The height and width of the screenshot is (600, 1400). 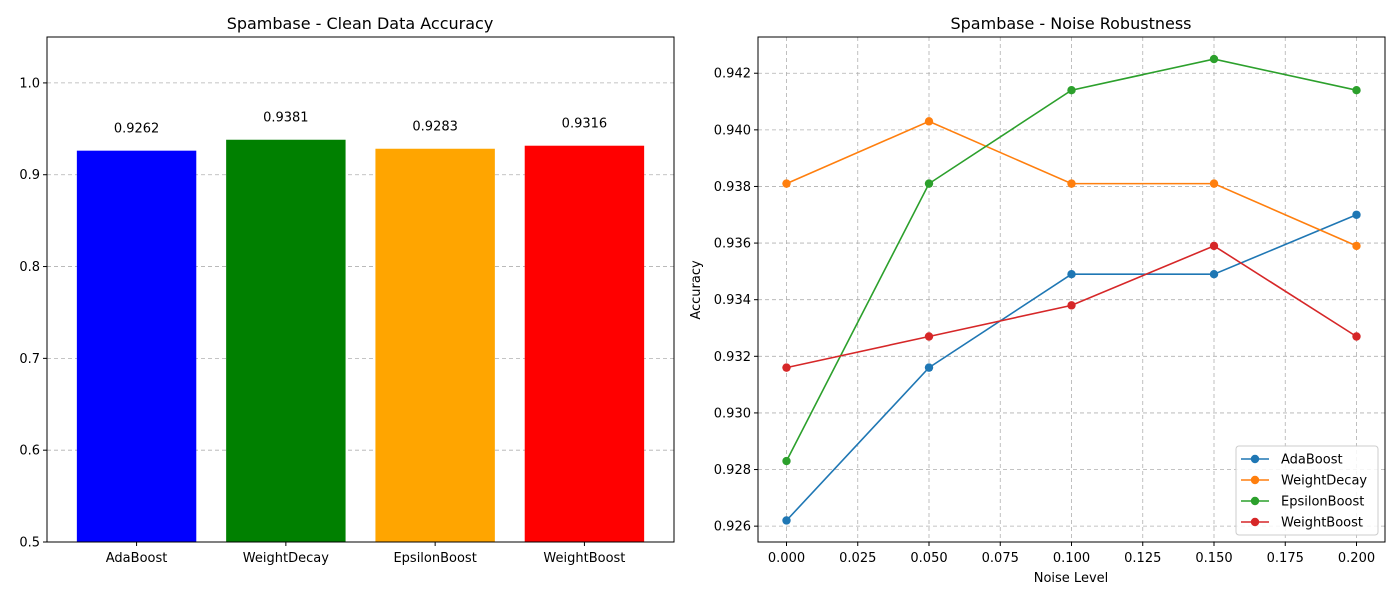 What do you see at coordinates (29, 543) in the screenshot?
I see `bar-chart-y-tick-label: 0.5` at bounding box center [29, 543].